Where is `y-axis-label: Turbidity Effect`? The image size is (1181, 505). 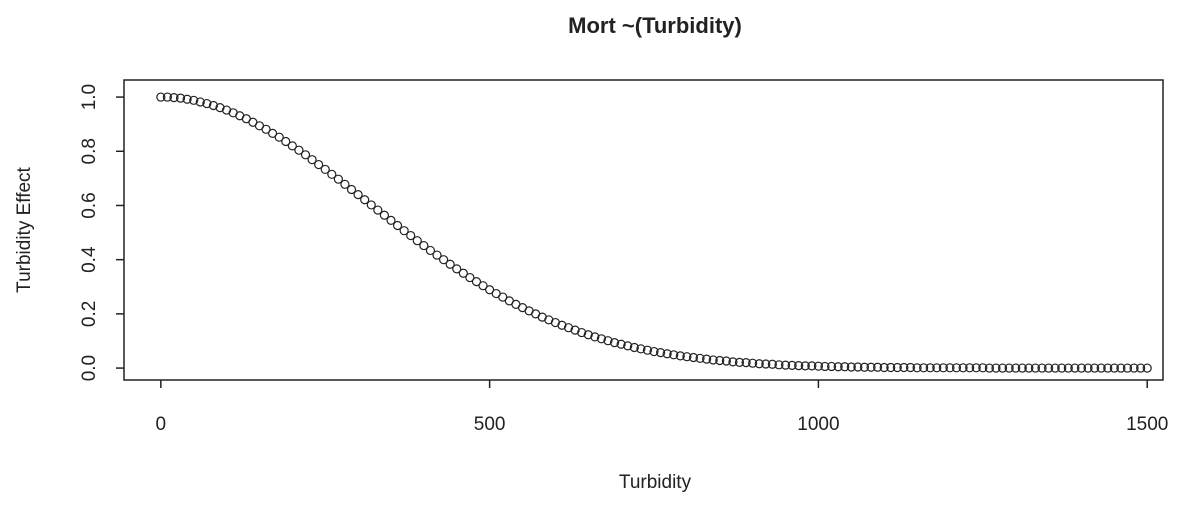
y-axis-label: Turbidity Effect is located at coordinates (24, 229).